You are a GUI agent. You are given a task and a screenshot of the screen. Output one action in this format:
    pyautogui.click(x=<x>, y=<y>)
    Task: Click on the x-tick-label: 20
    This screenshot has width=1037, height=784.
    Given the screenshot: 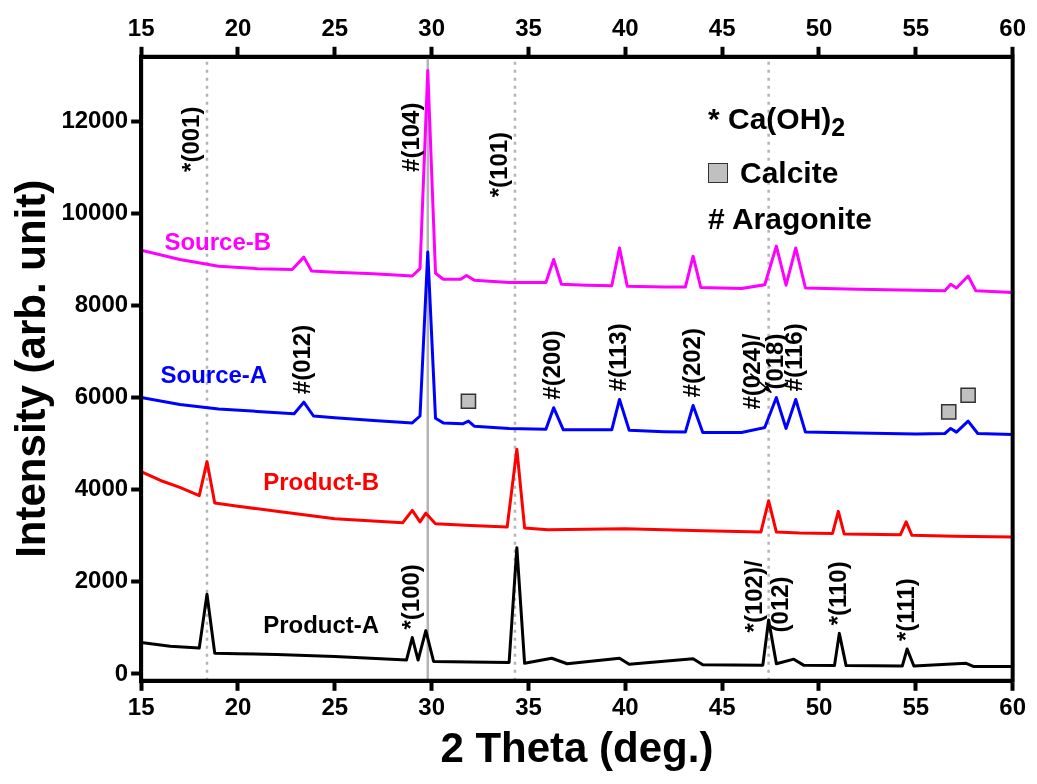 What is the action you would take?
    pyautogui.click(x=238, y=706)
    